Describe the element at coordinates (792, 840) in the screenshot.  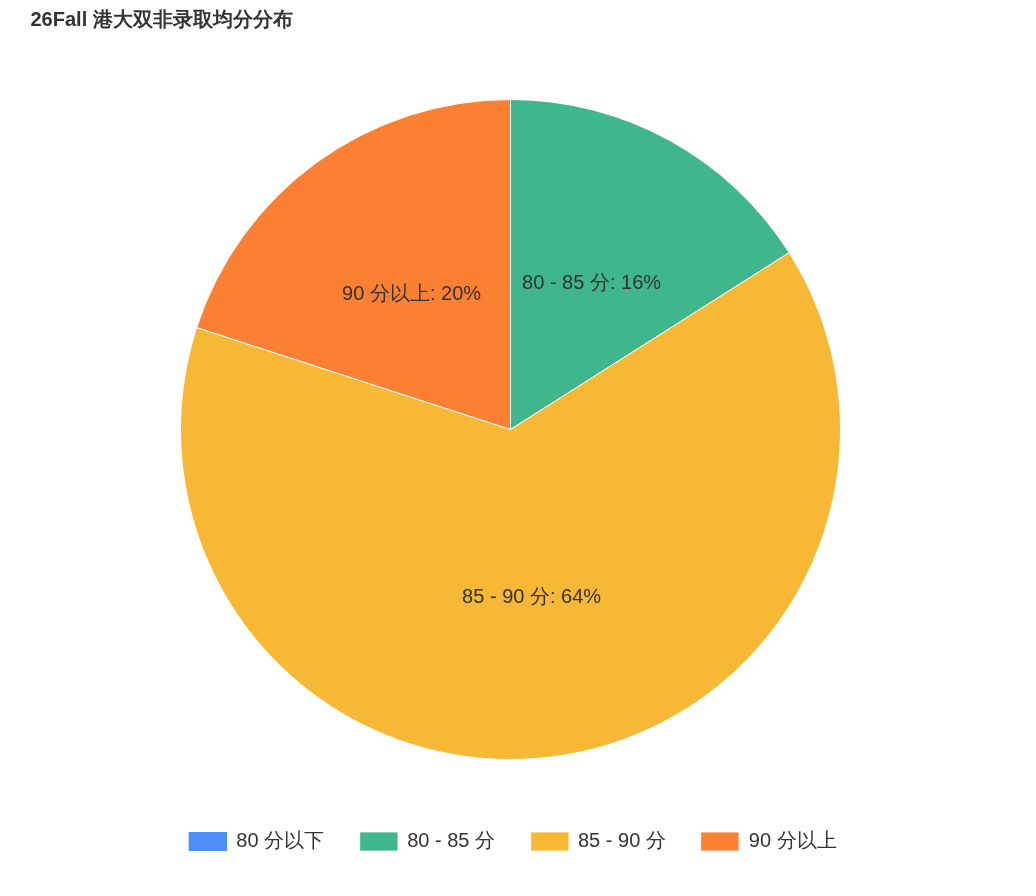
I see `legend-label: 90 分以上` at that location.